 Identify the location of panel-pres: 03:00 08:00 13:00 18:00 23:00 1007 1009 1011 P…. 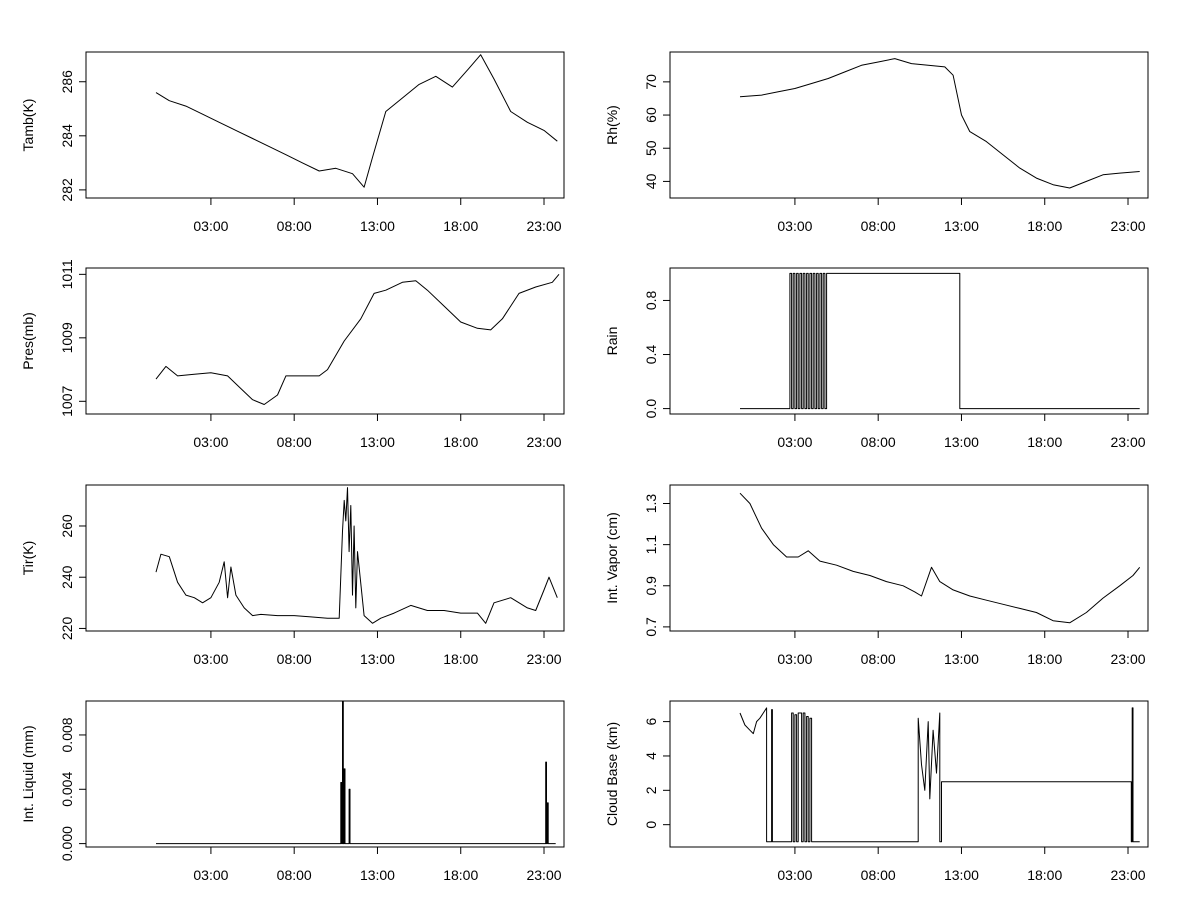
(292, 354).